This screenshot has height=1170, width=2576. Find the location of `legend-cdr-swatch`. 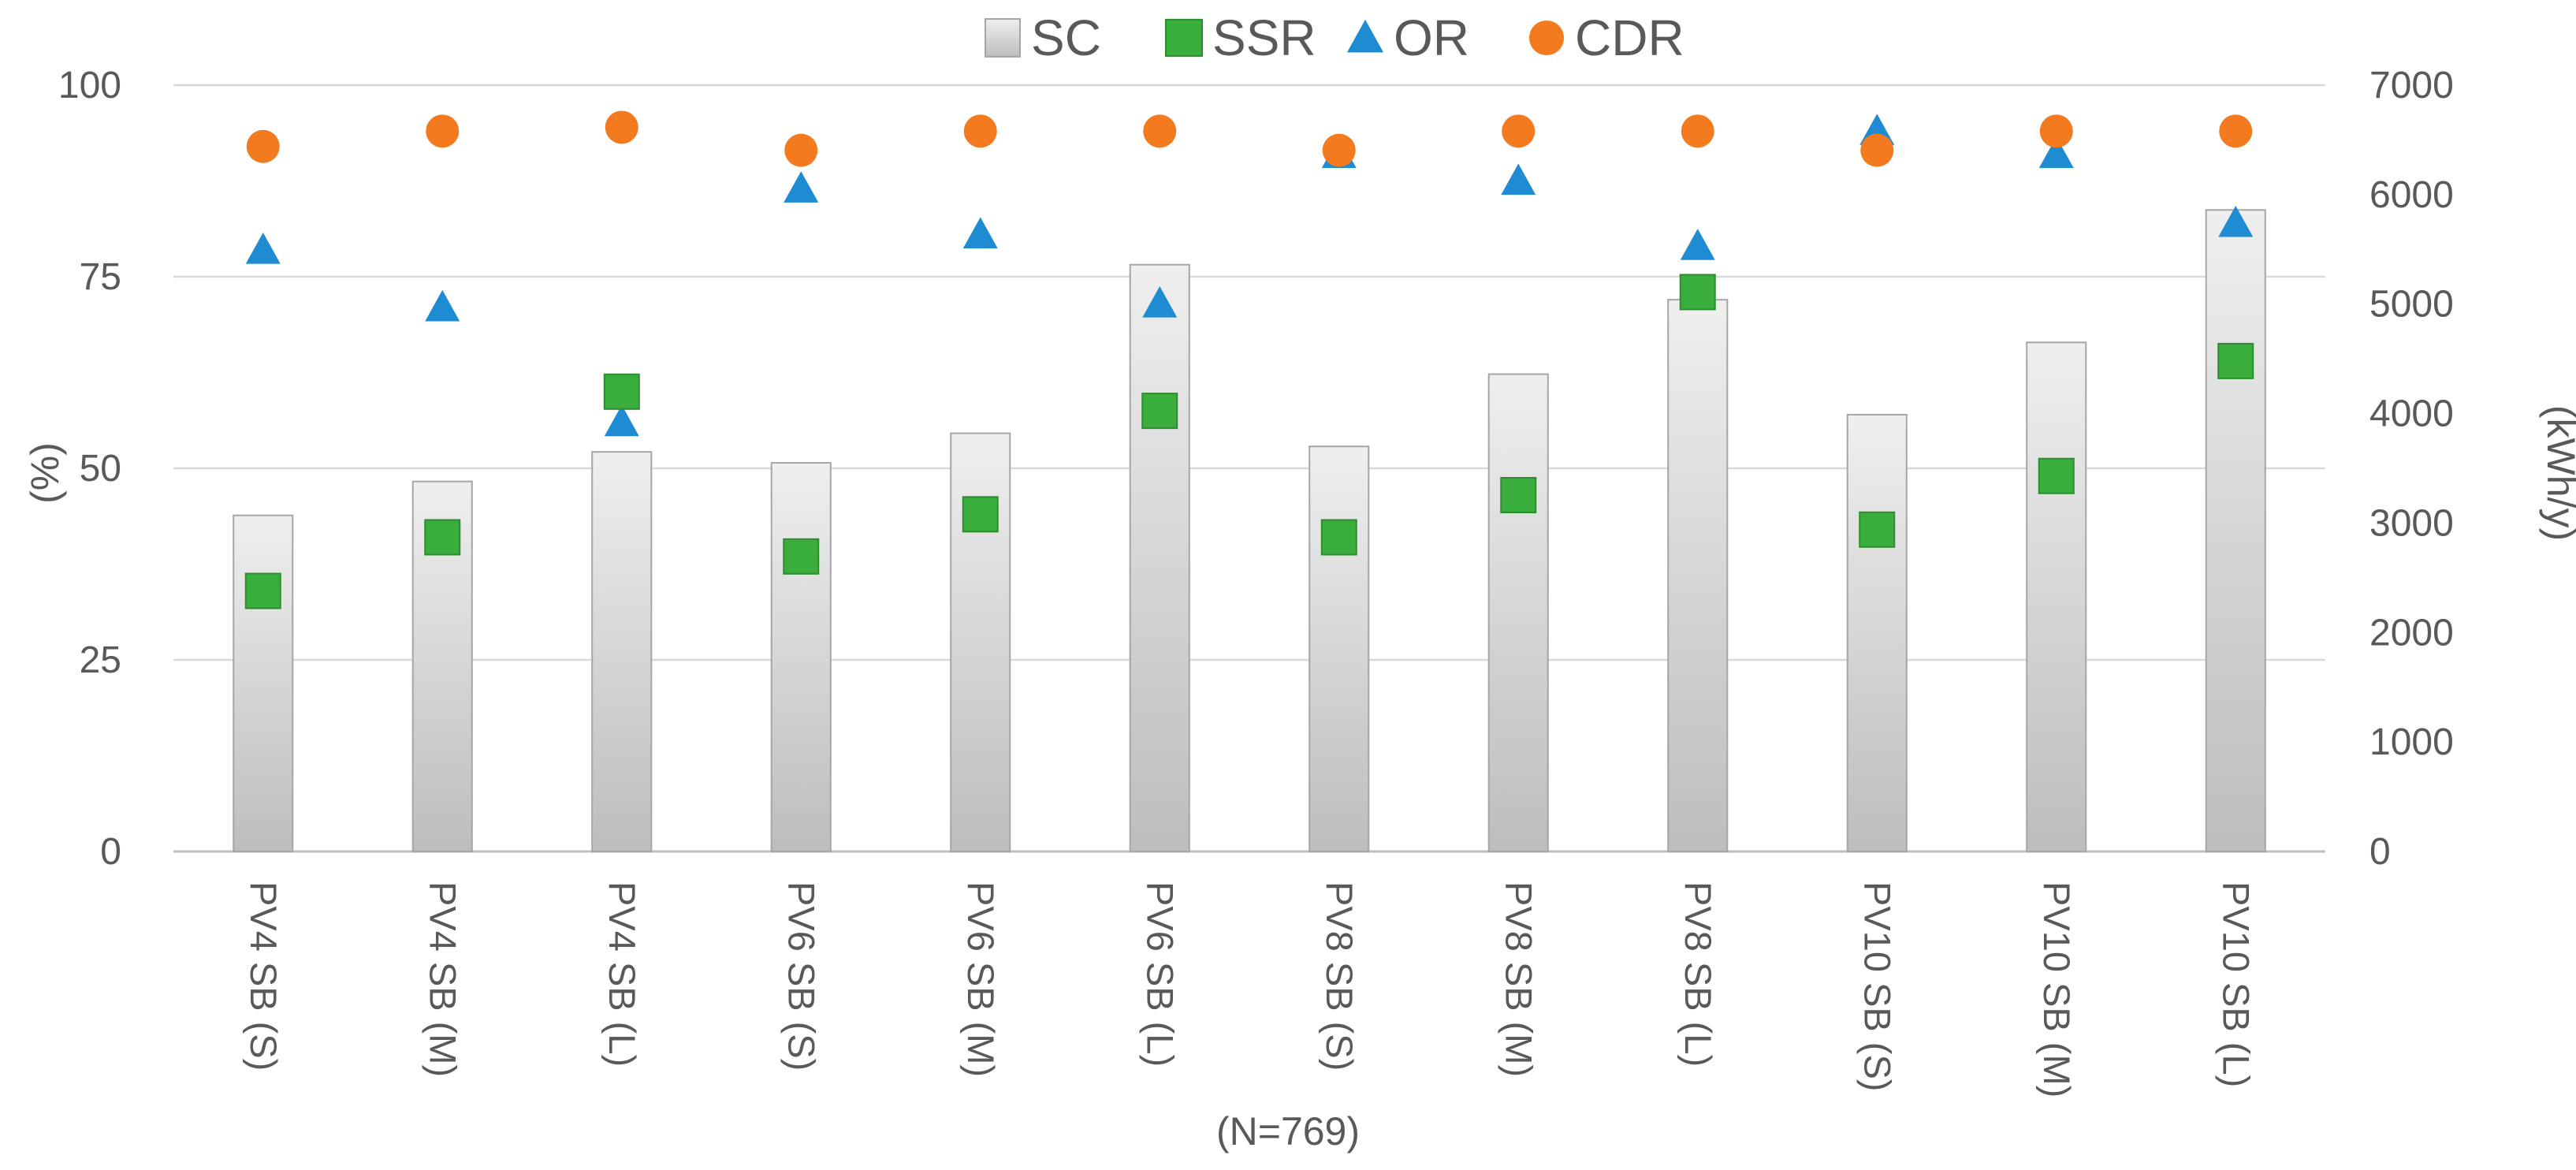

legend-cdr-swatch is located at coordinates (1546, 38).